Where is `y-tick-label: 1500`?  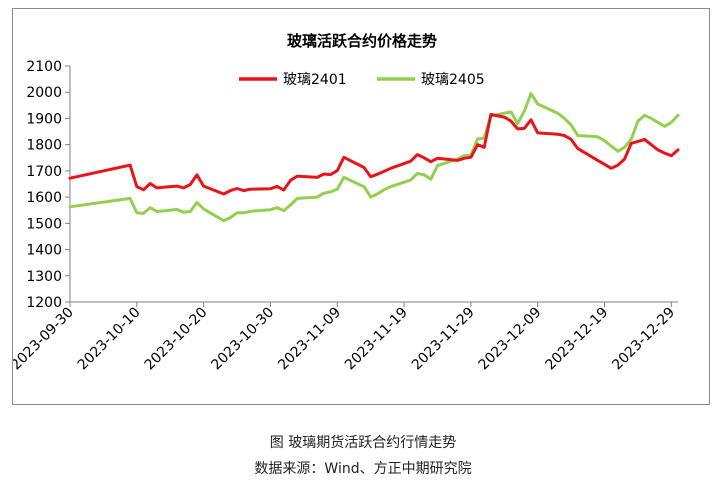 y-tick-label: 1500 is located at coordinates (44, 224).